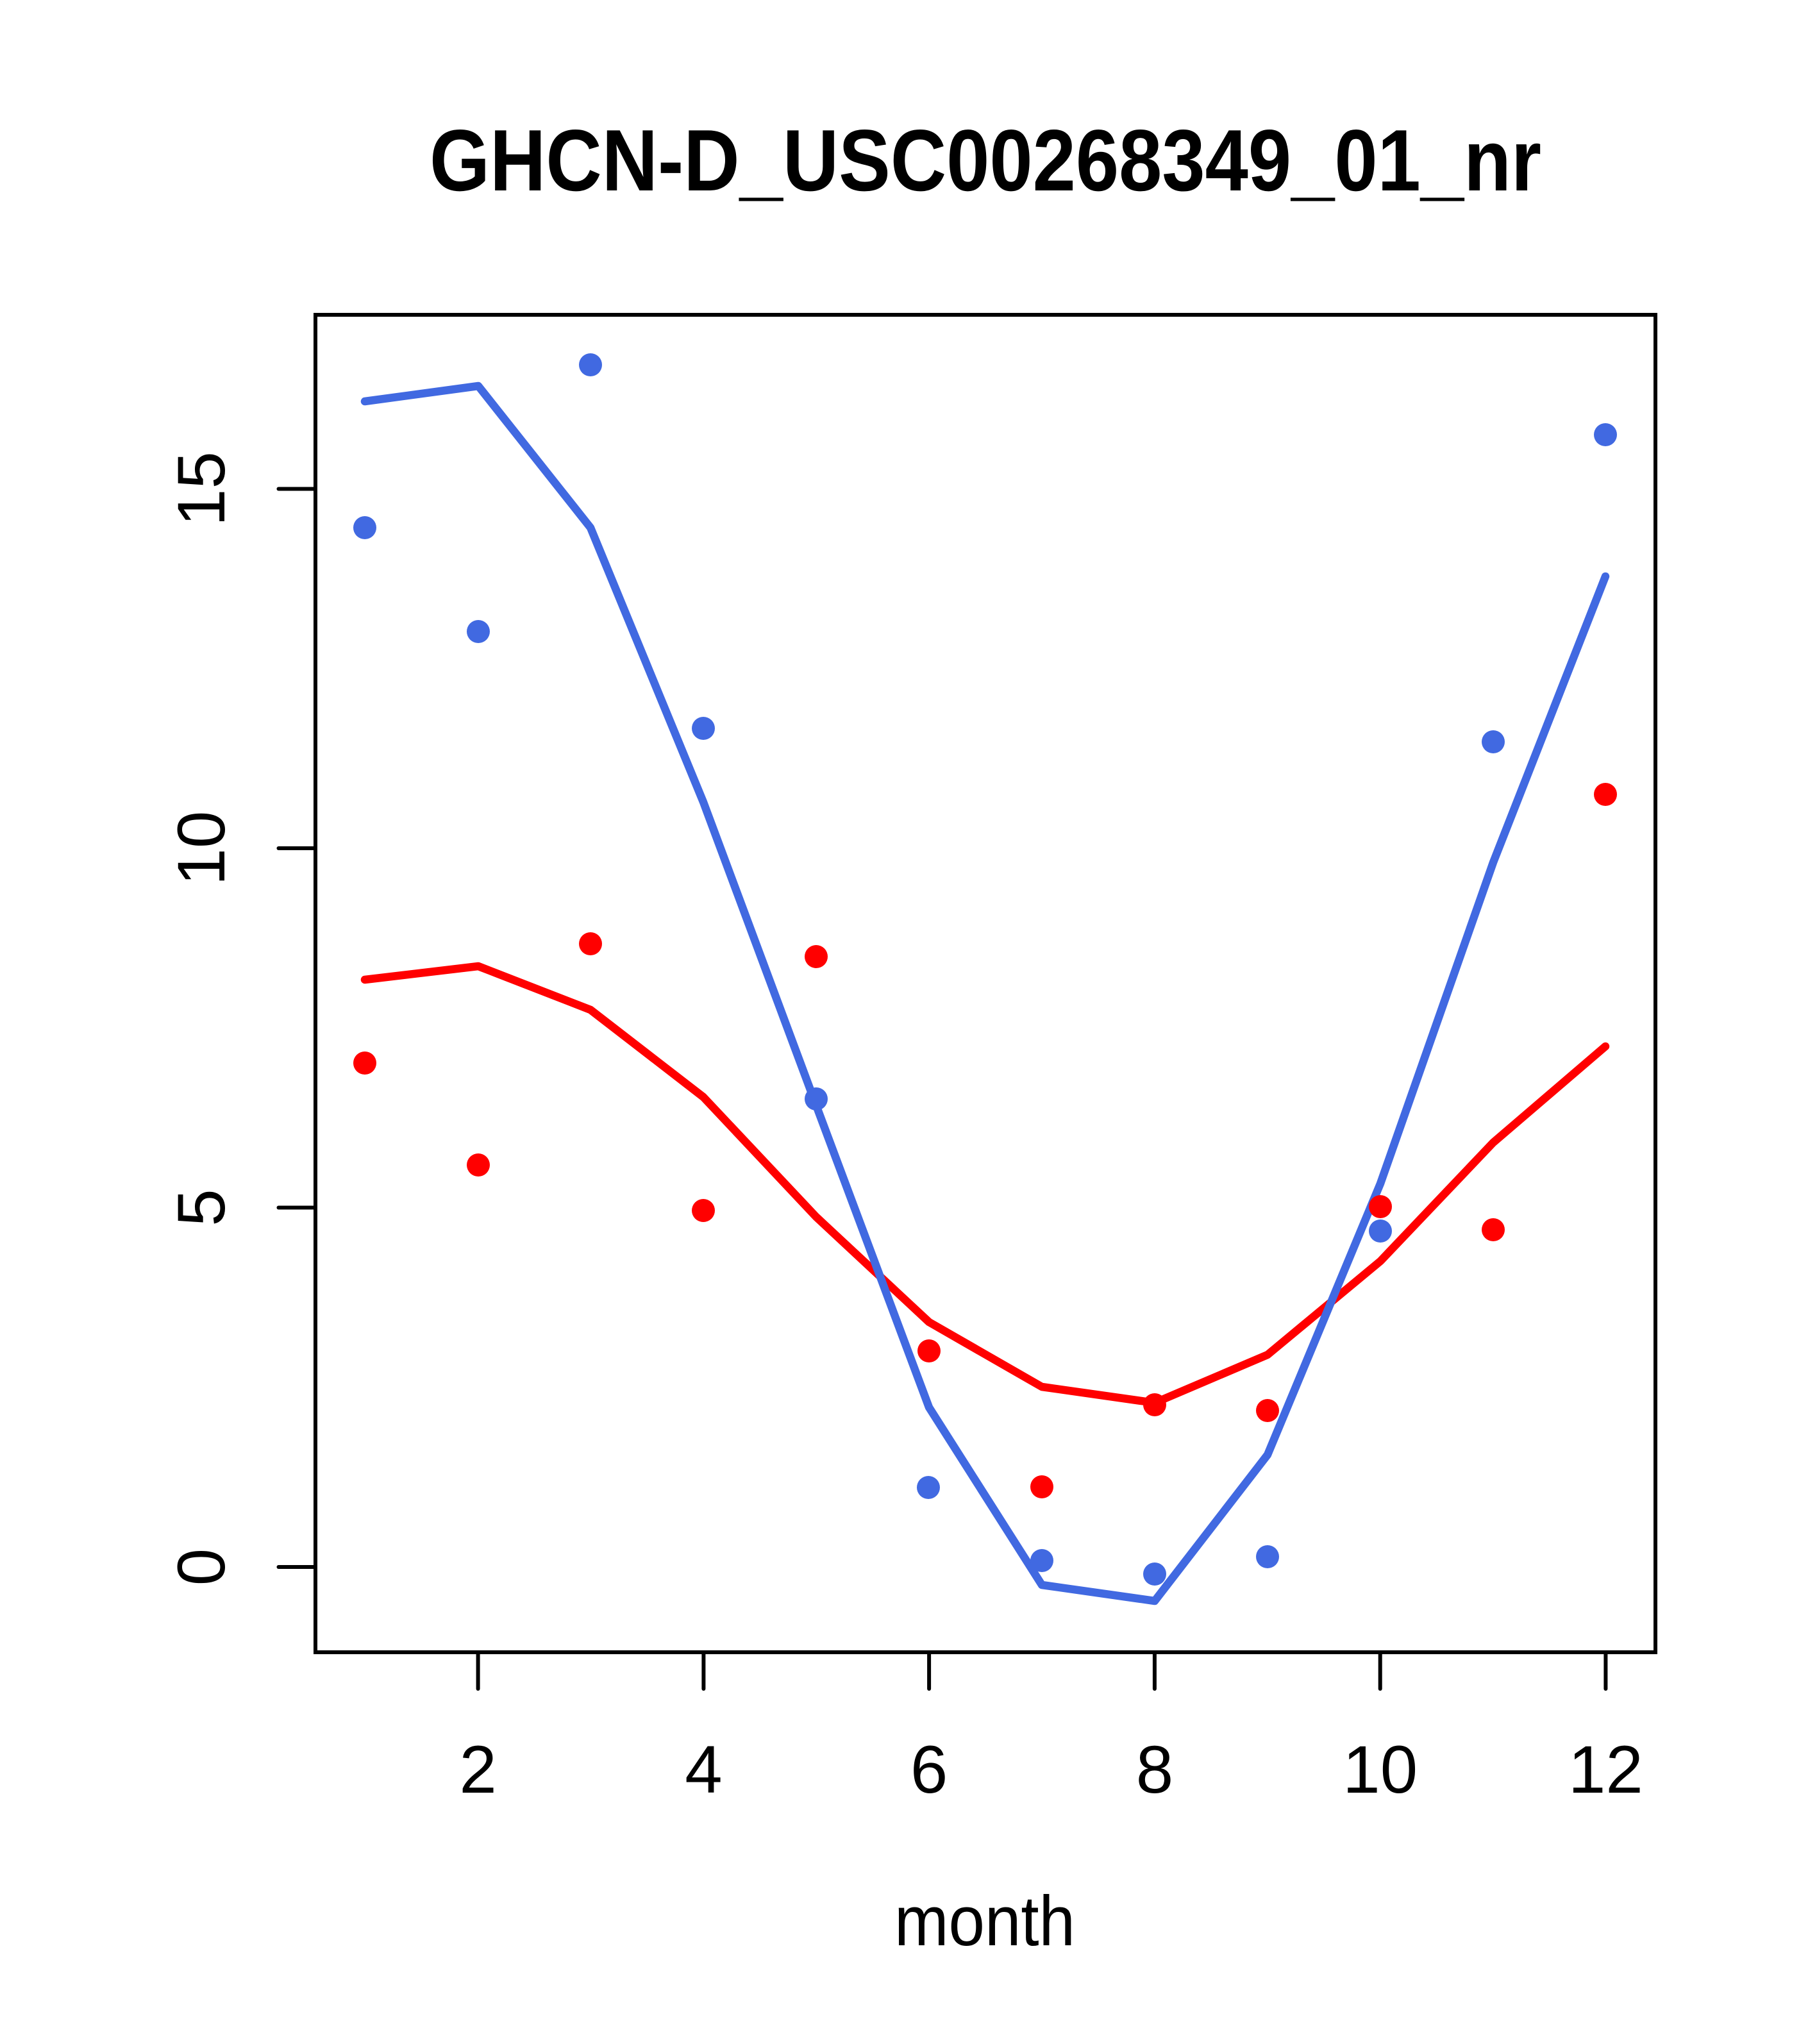 Image resolution: width=1817 pixels, height=2044 pixels. What do you see at coordinates (201, 488) in the screenshot?
I see `svg-text: 15` at bounding box center [201, 488].